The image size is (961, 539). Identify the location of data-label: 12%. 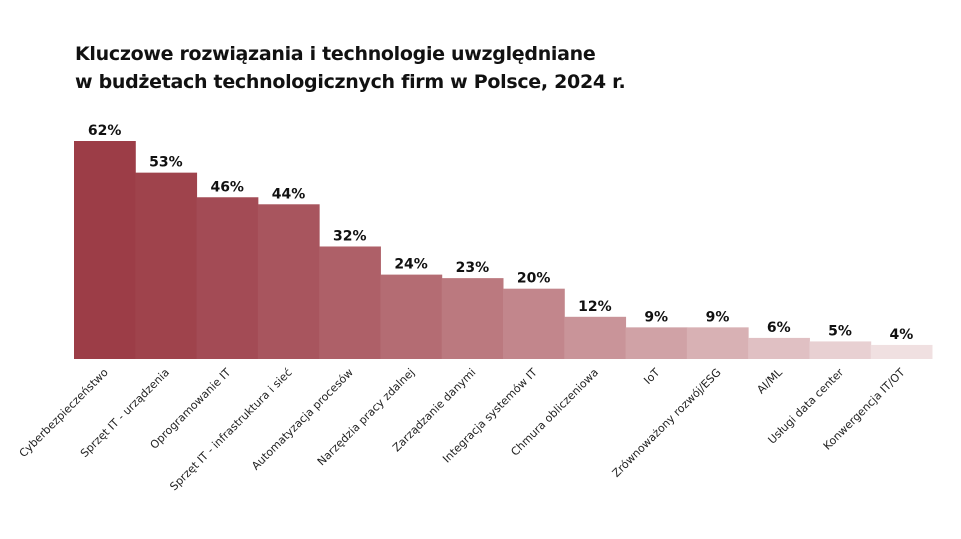
(595, 307).